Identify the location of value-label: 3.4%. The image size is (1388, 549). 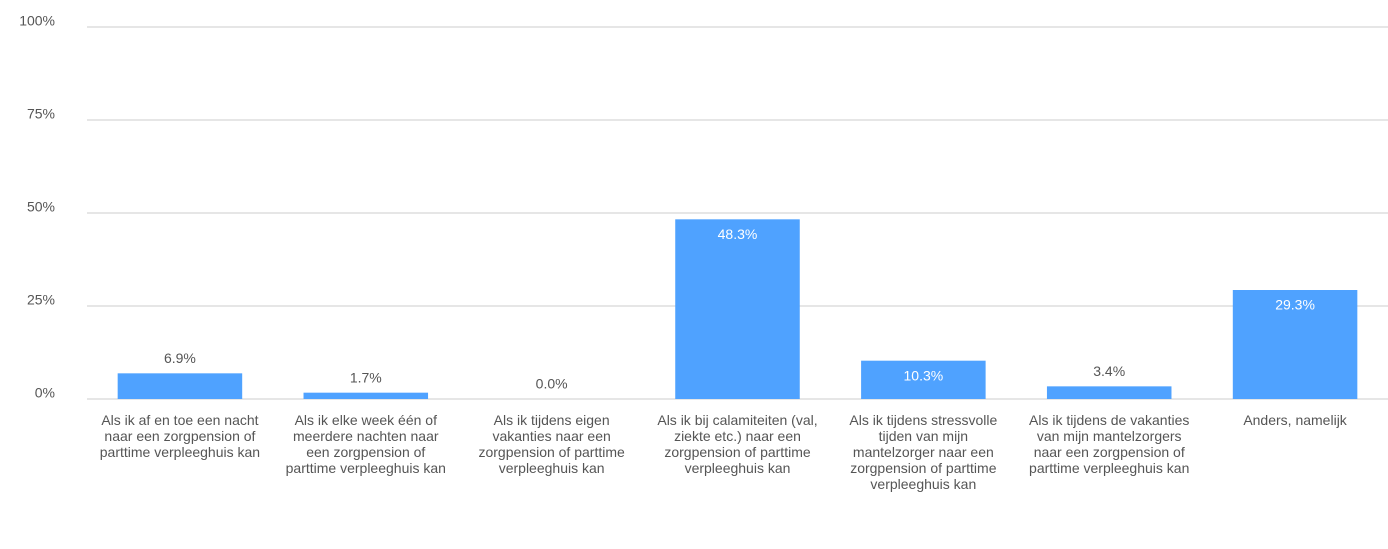
(1109, 371).